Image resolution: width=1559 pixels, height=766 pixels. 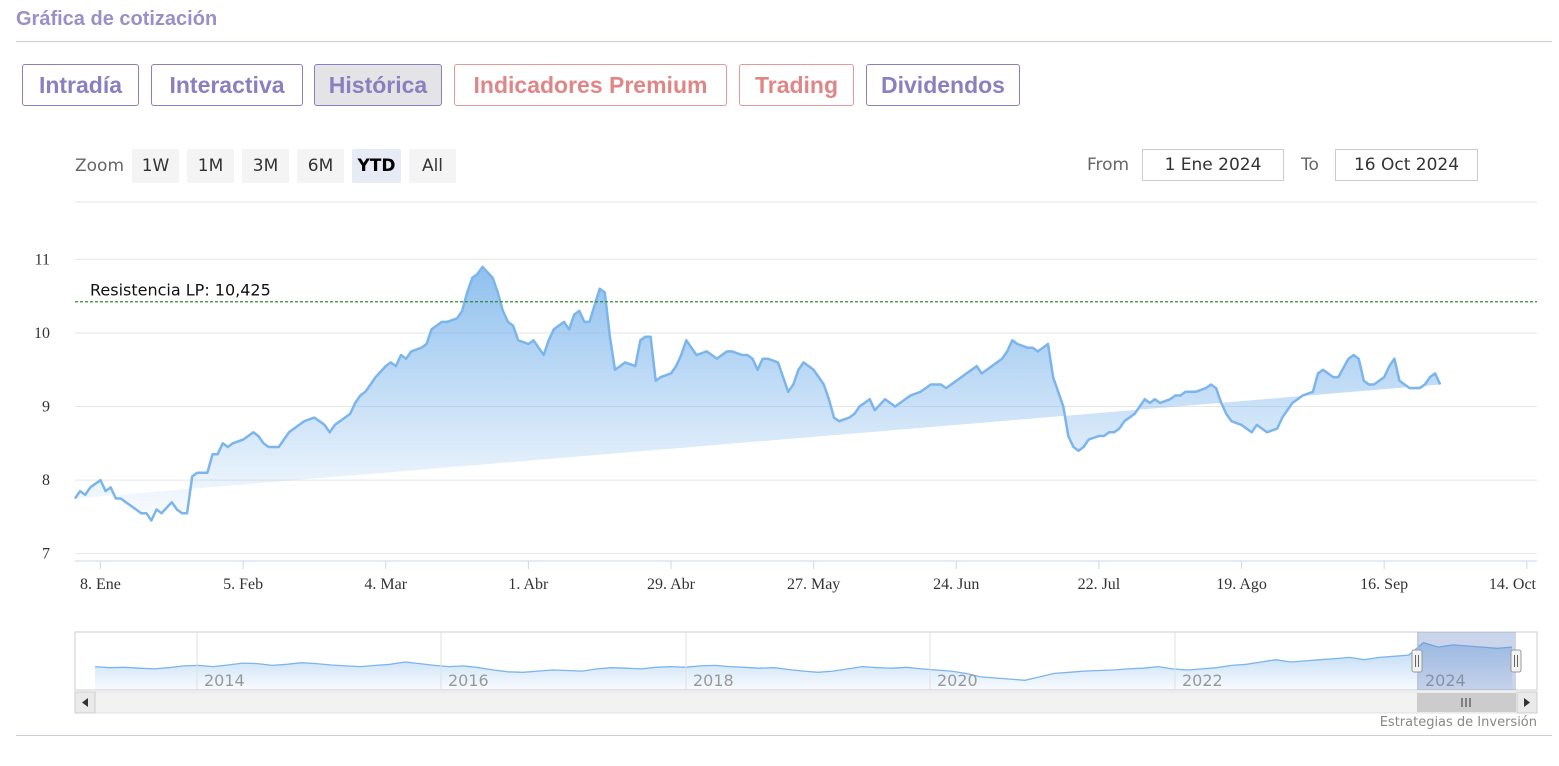 What do you see at coordinates (806, 292) in the screenshot?
I see `resistance-line: Resistencia LP: 10,425` at bounding box center [806, 292].